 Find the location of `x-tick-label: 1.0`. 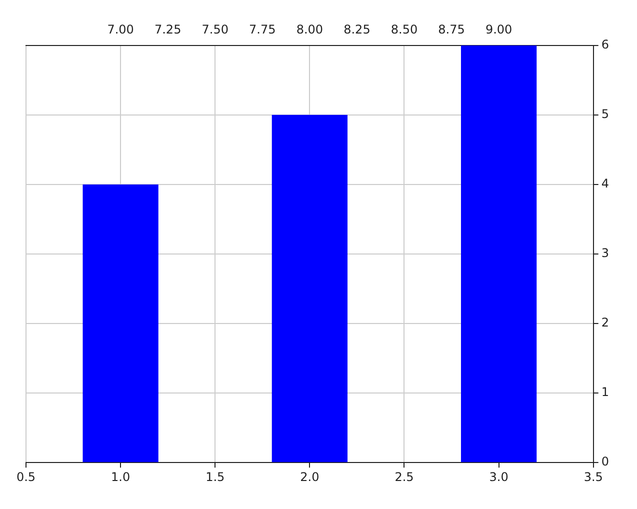

x-tick-label: 1.0 is located at coordinates (120, 477).